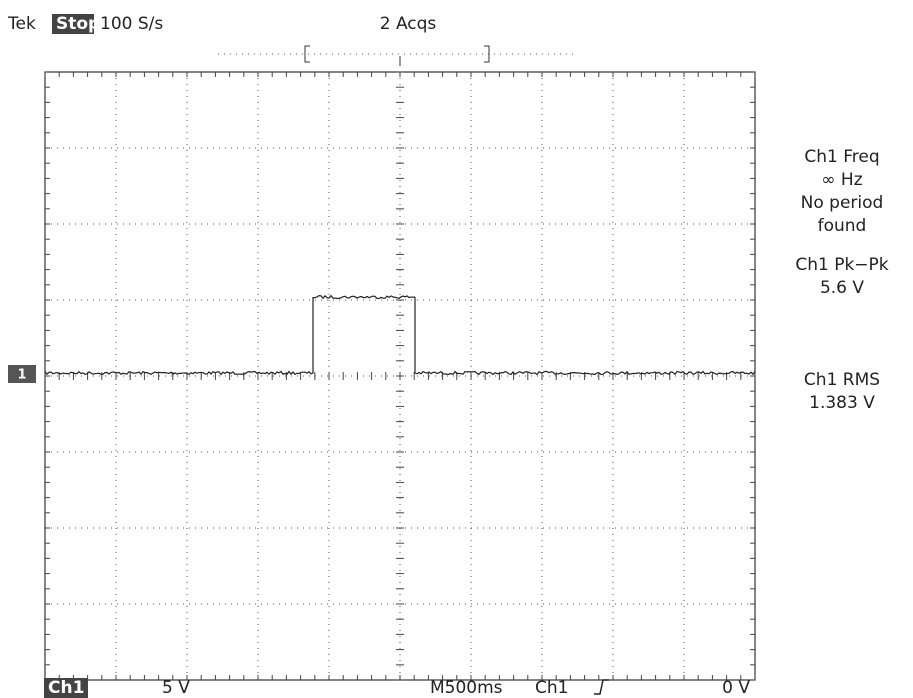  What do you see at coordinates (551, 688) in the screenshot?
I see `footer-trigger-source: Ch1` at bounding box center [551, 688].